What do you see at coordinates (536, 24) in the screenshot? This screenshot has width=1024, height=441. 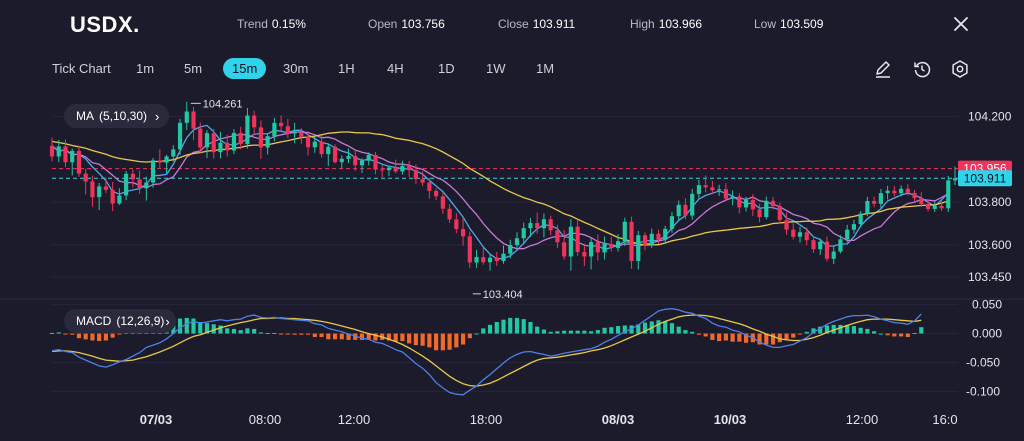 I see `close-stat: Close 103.911` at bounding box center [536, 24].